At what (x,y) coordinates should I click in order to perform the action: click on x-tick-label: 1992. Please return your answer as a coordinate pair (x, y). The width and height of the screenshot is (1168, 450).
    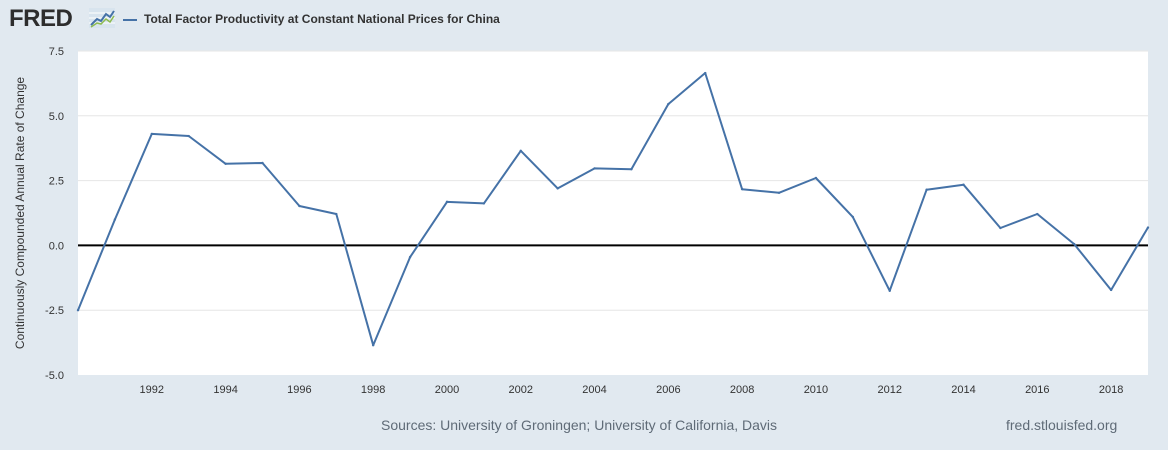
    Looking at the image, I should click on (152, 390).